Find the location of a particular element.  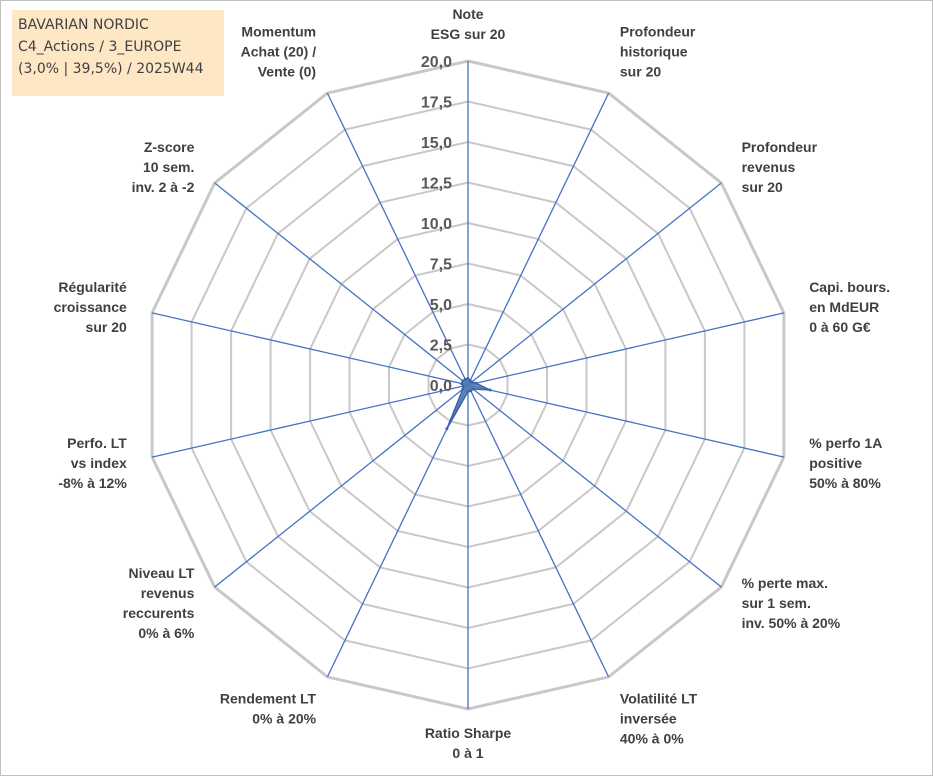

axis-label-13-line-0: Momentum is located at coordinates (278, 32).